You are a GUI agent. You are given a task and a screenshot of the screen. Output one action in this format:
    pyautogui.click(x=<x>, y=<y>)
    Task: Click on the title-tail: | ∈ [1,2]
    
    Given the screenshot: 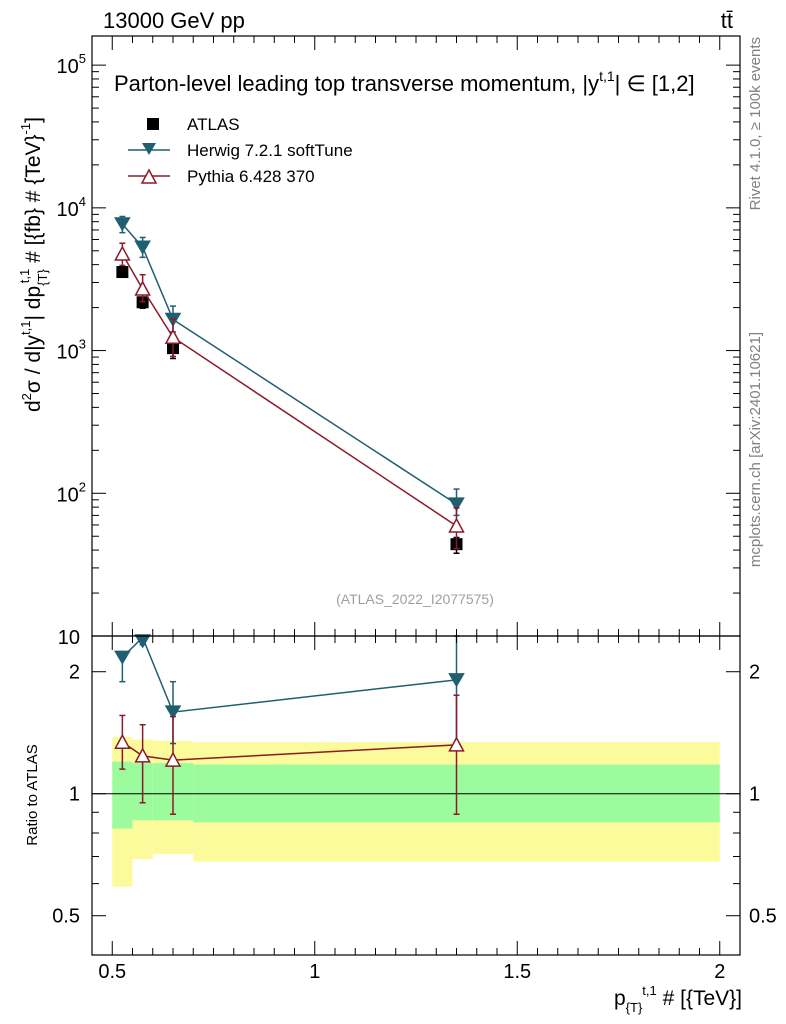 What is the action you would take?
    pyautogui.click(x=655, y=83)
    